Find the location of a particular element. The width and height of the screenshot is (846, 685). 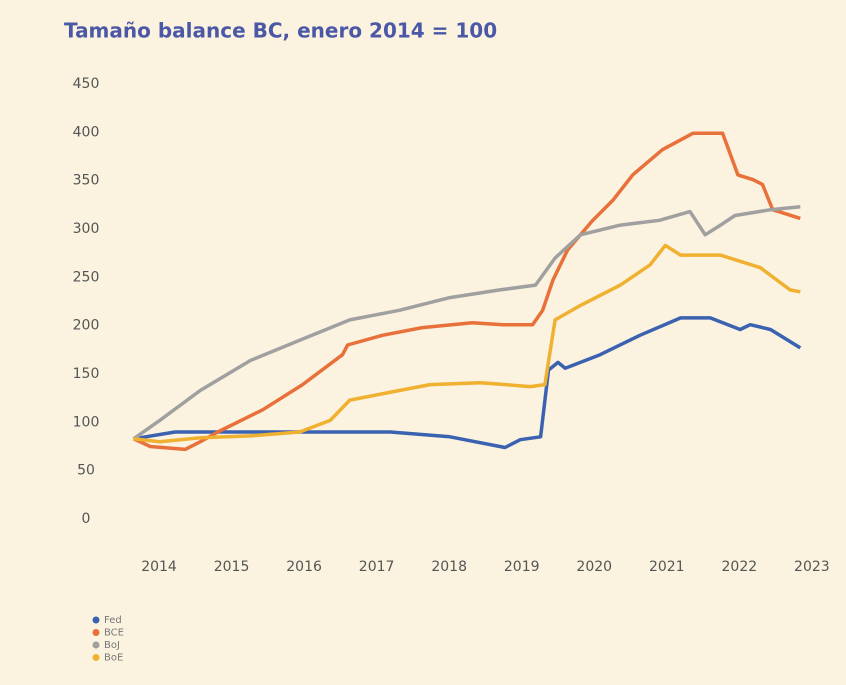

y-tick-label: 0 is located at coordinates (86, 519).